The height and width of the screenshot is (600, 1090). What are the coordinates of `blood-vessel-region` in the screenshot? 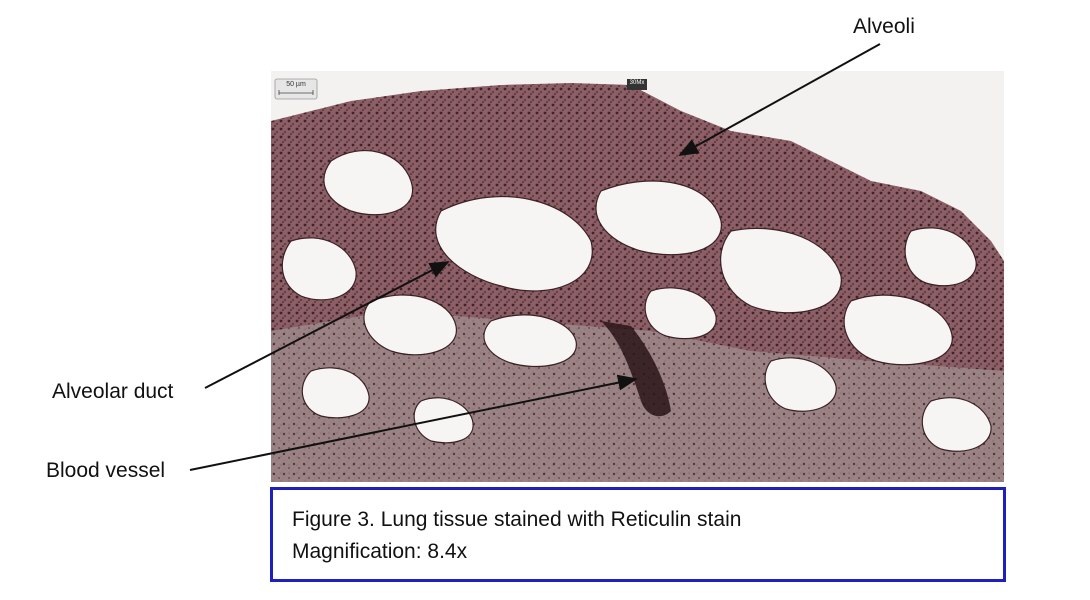 It's located at (636, 369).